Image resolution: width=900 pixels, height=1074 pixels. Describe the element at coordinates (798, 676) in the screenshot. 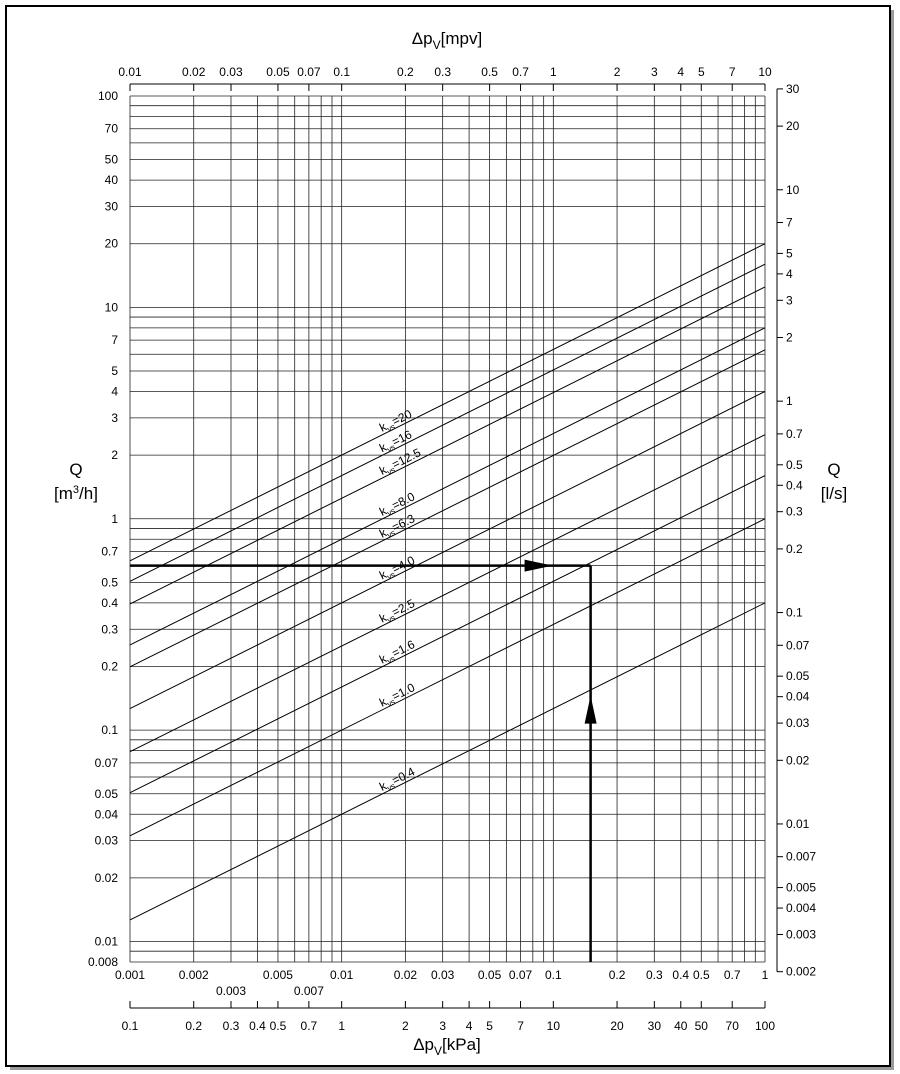

I see `y2-tick-label: 0.05` at that location.